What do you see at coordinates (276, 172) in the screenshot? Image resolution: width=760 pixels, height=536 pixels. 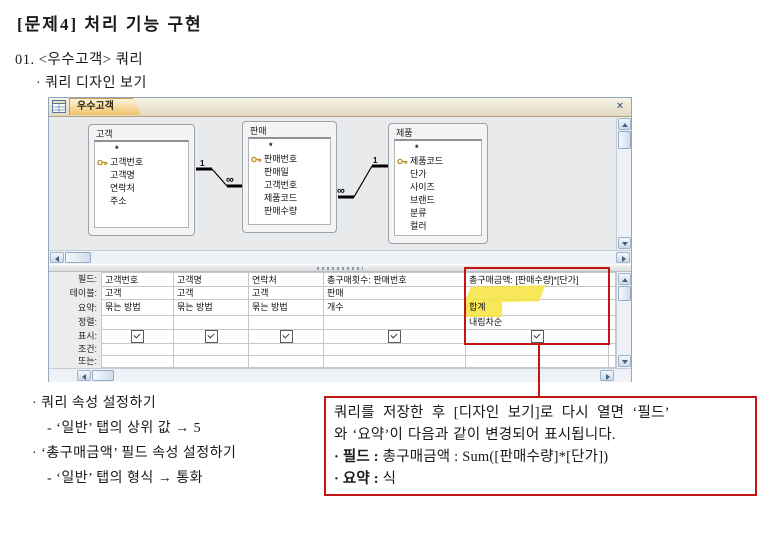 I see `field-row: 판매일` at bounding box center [276, 172].